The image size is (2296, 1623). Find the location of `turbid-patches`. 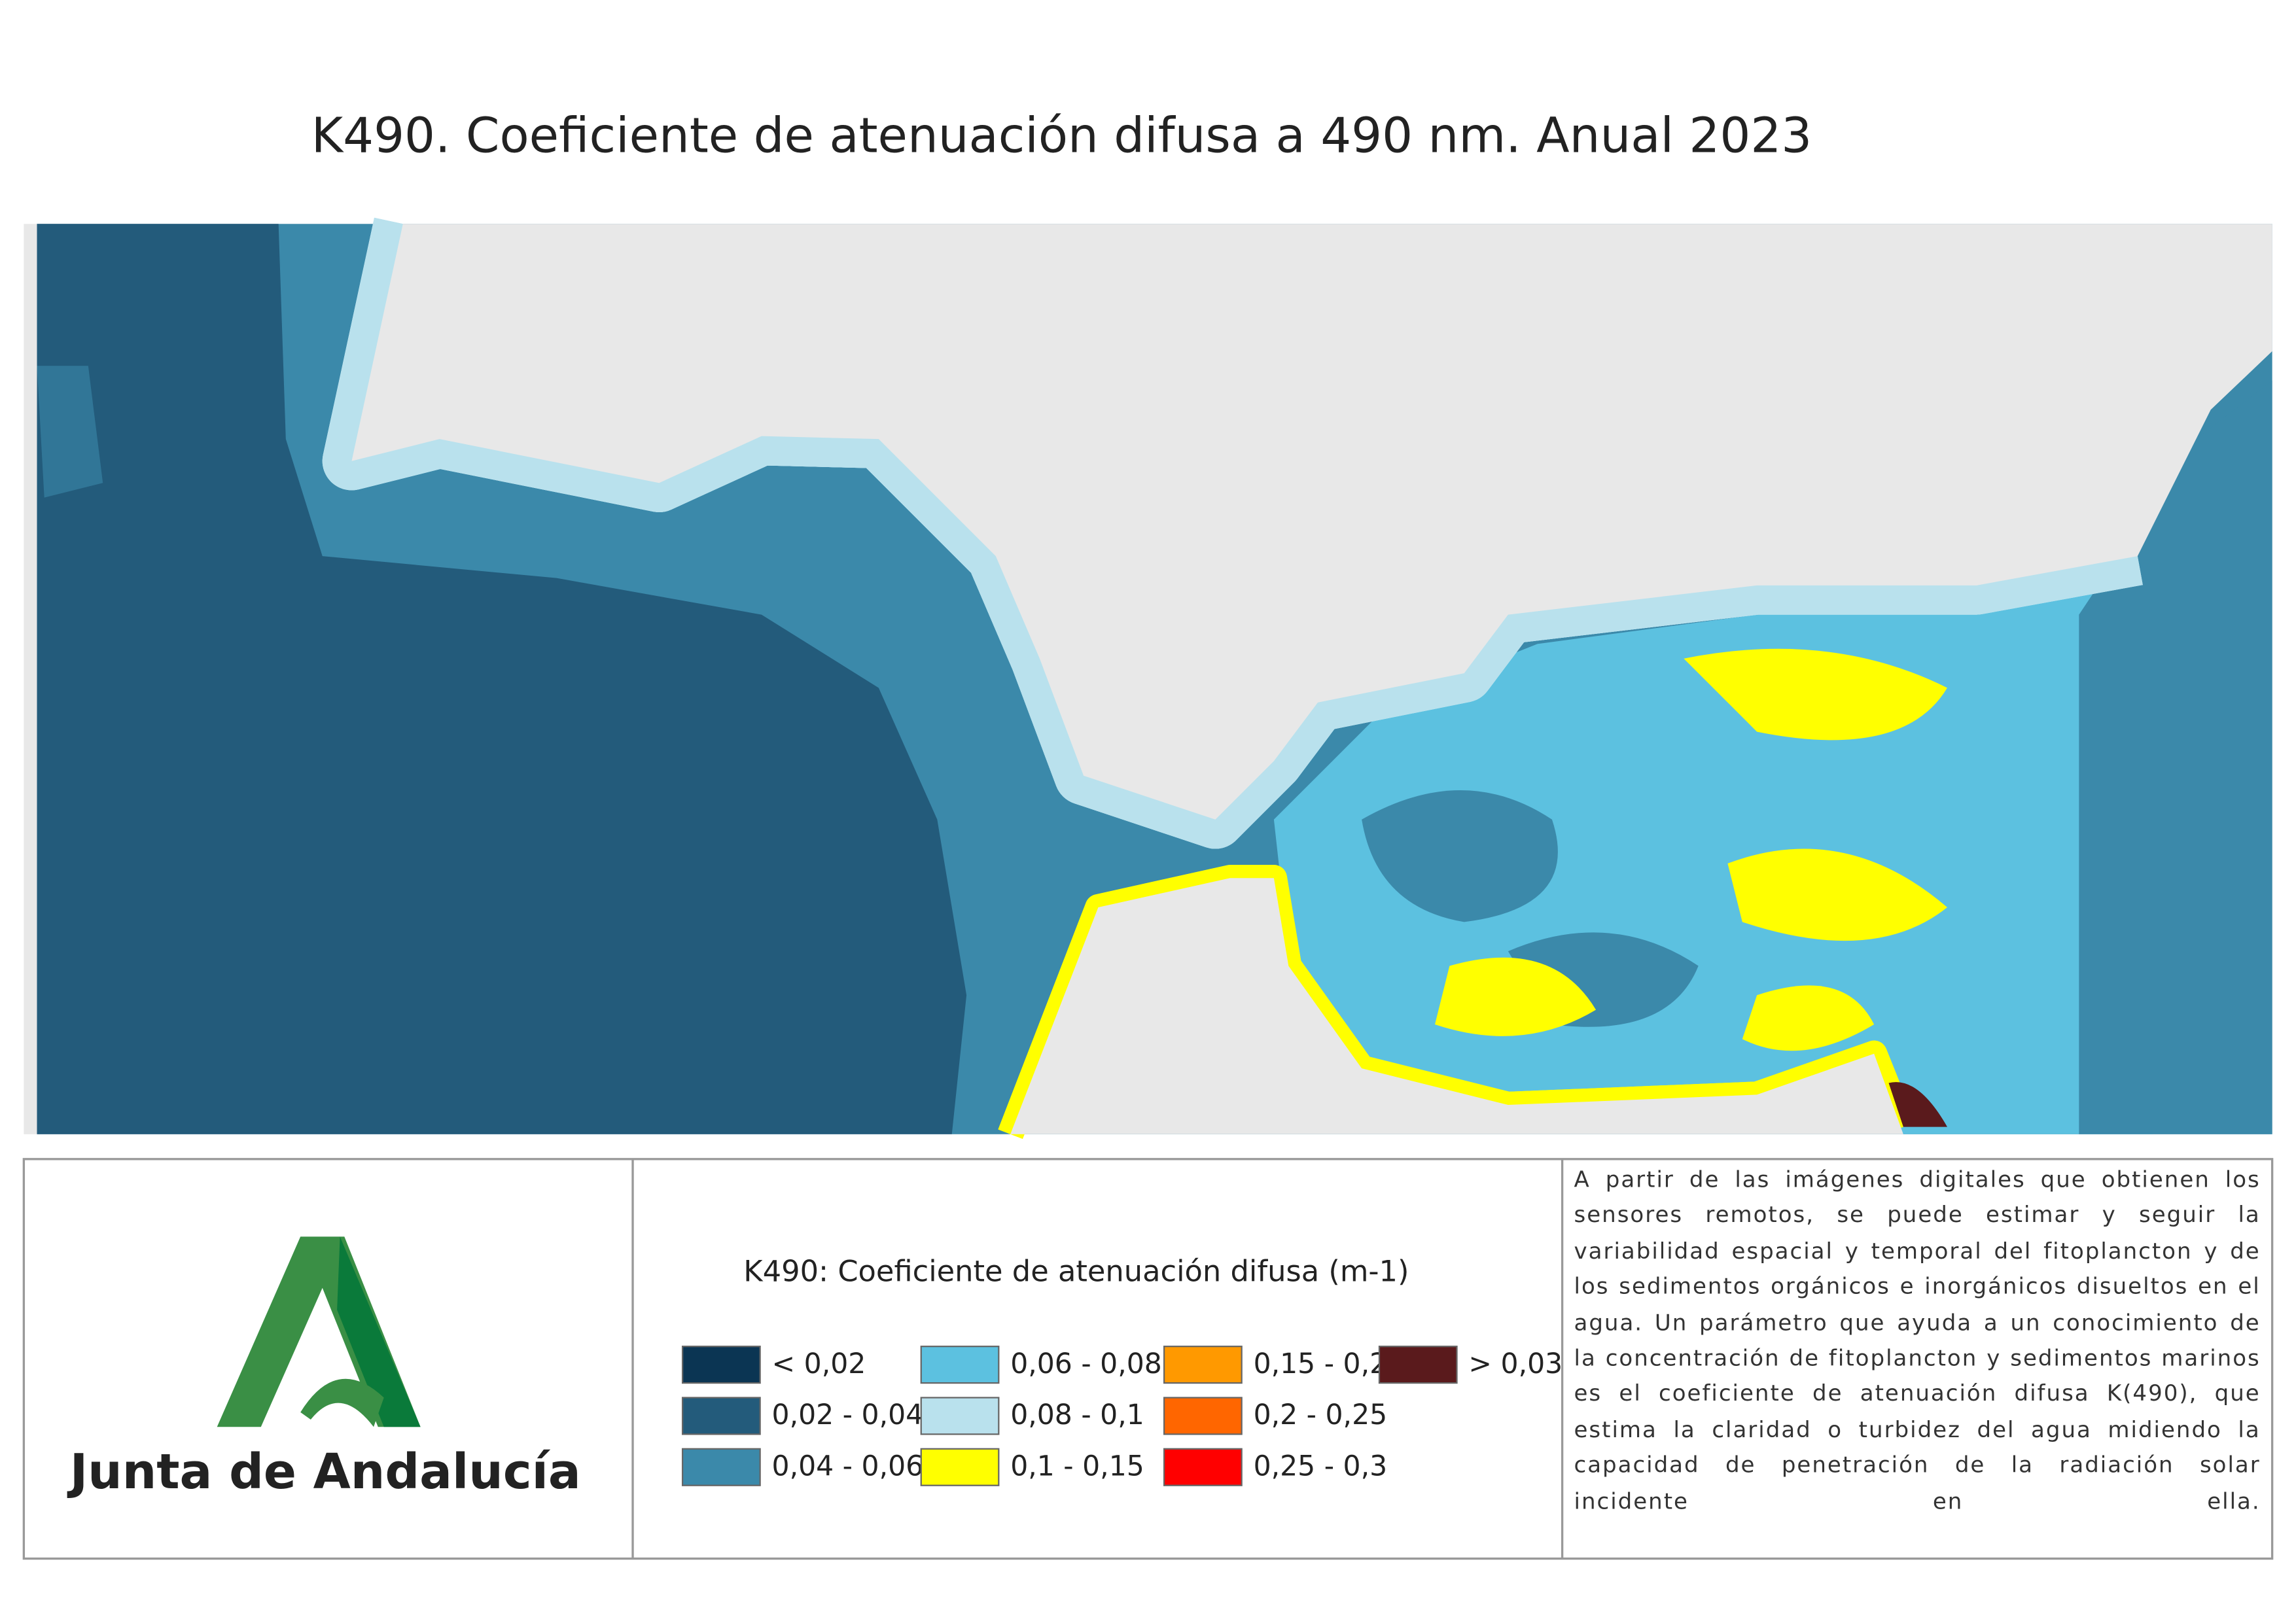

turbid-patches is located at coordinates (1691, 850).